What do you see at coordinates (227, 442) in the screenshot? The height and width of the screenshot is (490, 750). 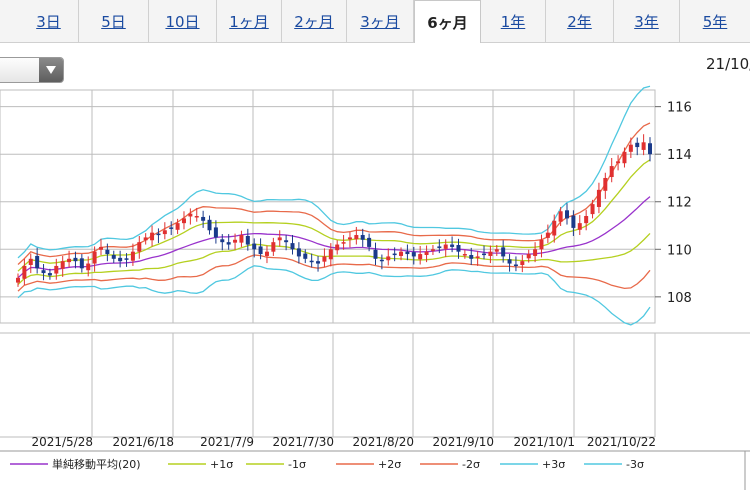 I see `x-tick-label: 2021/7/9` at bounding box center [227, 442].